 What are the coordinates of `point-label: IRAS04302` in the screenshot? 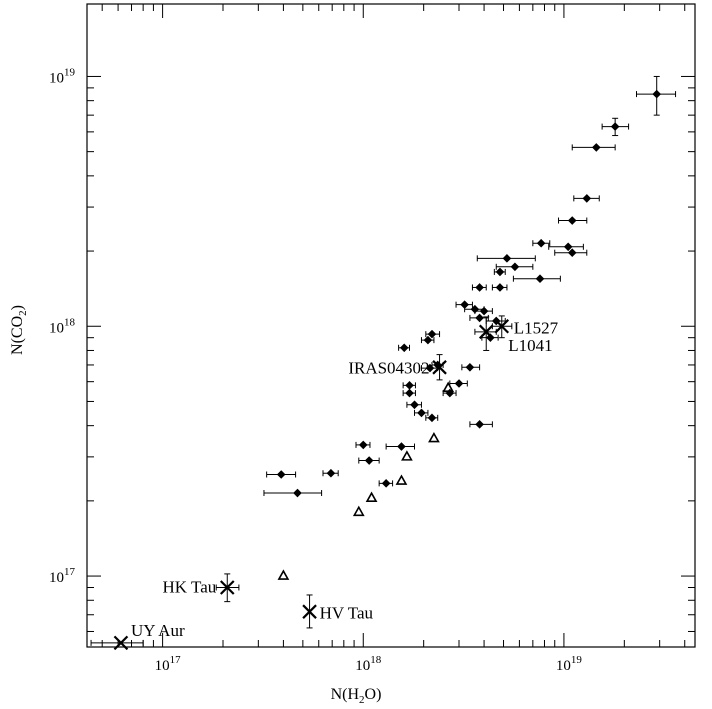 It's located at (388, 367).